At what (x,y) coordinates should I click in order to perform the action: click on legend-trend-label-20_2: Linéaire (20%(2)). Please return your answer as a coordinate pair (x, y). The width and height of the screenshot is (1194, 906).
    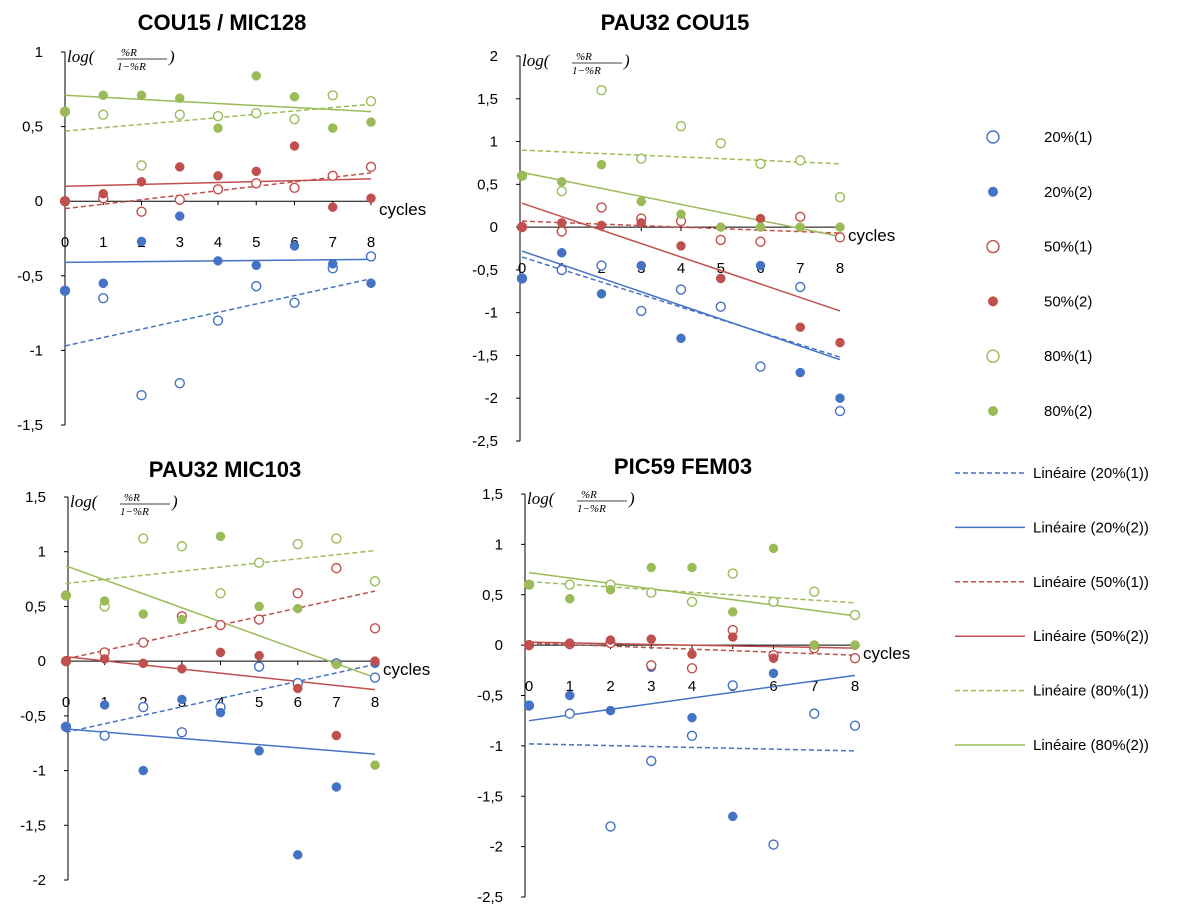
    Looking at the image, I should click on (1091, 527).